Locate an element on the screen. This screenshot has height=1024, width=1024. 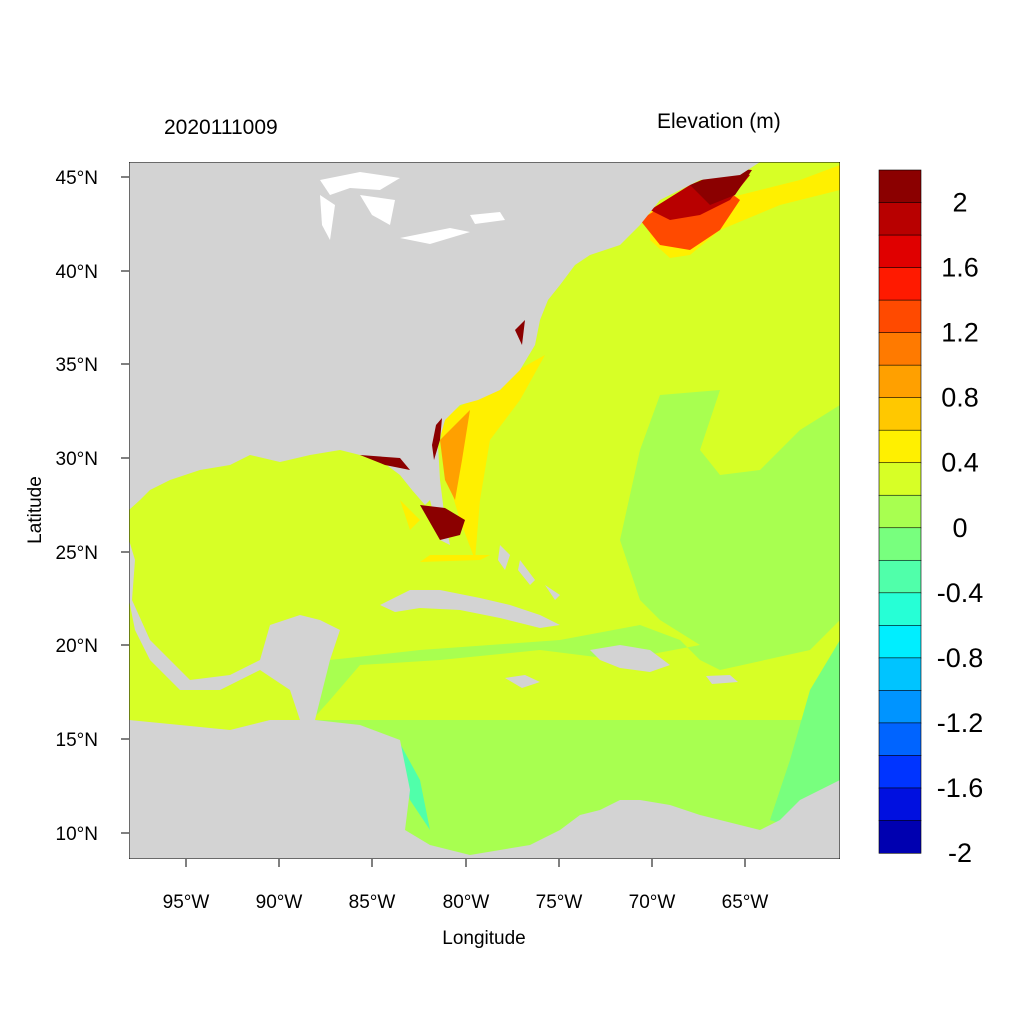
y-tick-label: 15°N is located at coordinates (77, 740).